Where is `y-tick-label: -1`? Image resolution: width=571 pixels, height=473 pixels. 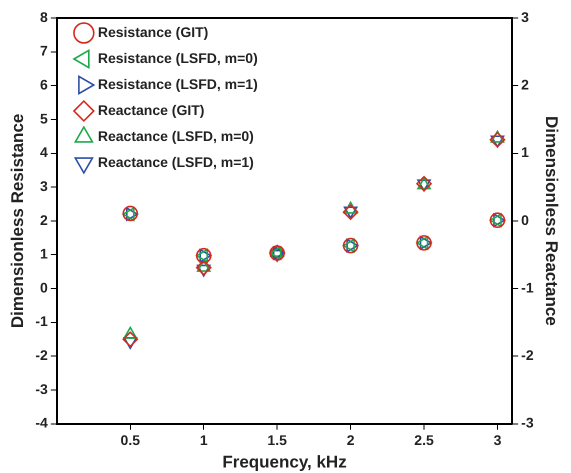
y-tick-label: -1 is located at coordinates (41, 321).